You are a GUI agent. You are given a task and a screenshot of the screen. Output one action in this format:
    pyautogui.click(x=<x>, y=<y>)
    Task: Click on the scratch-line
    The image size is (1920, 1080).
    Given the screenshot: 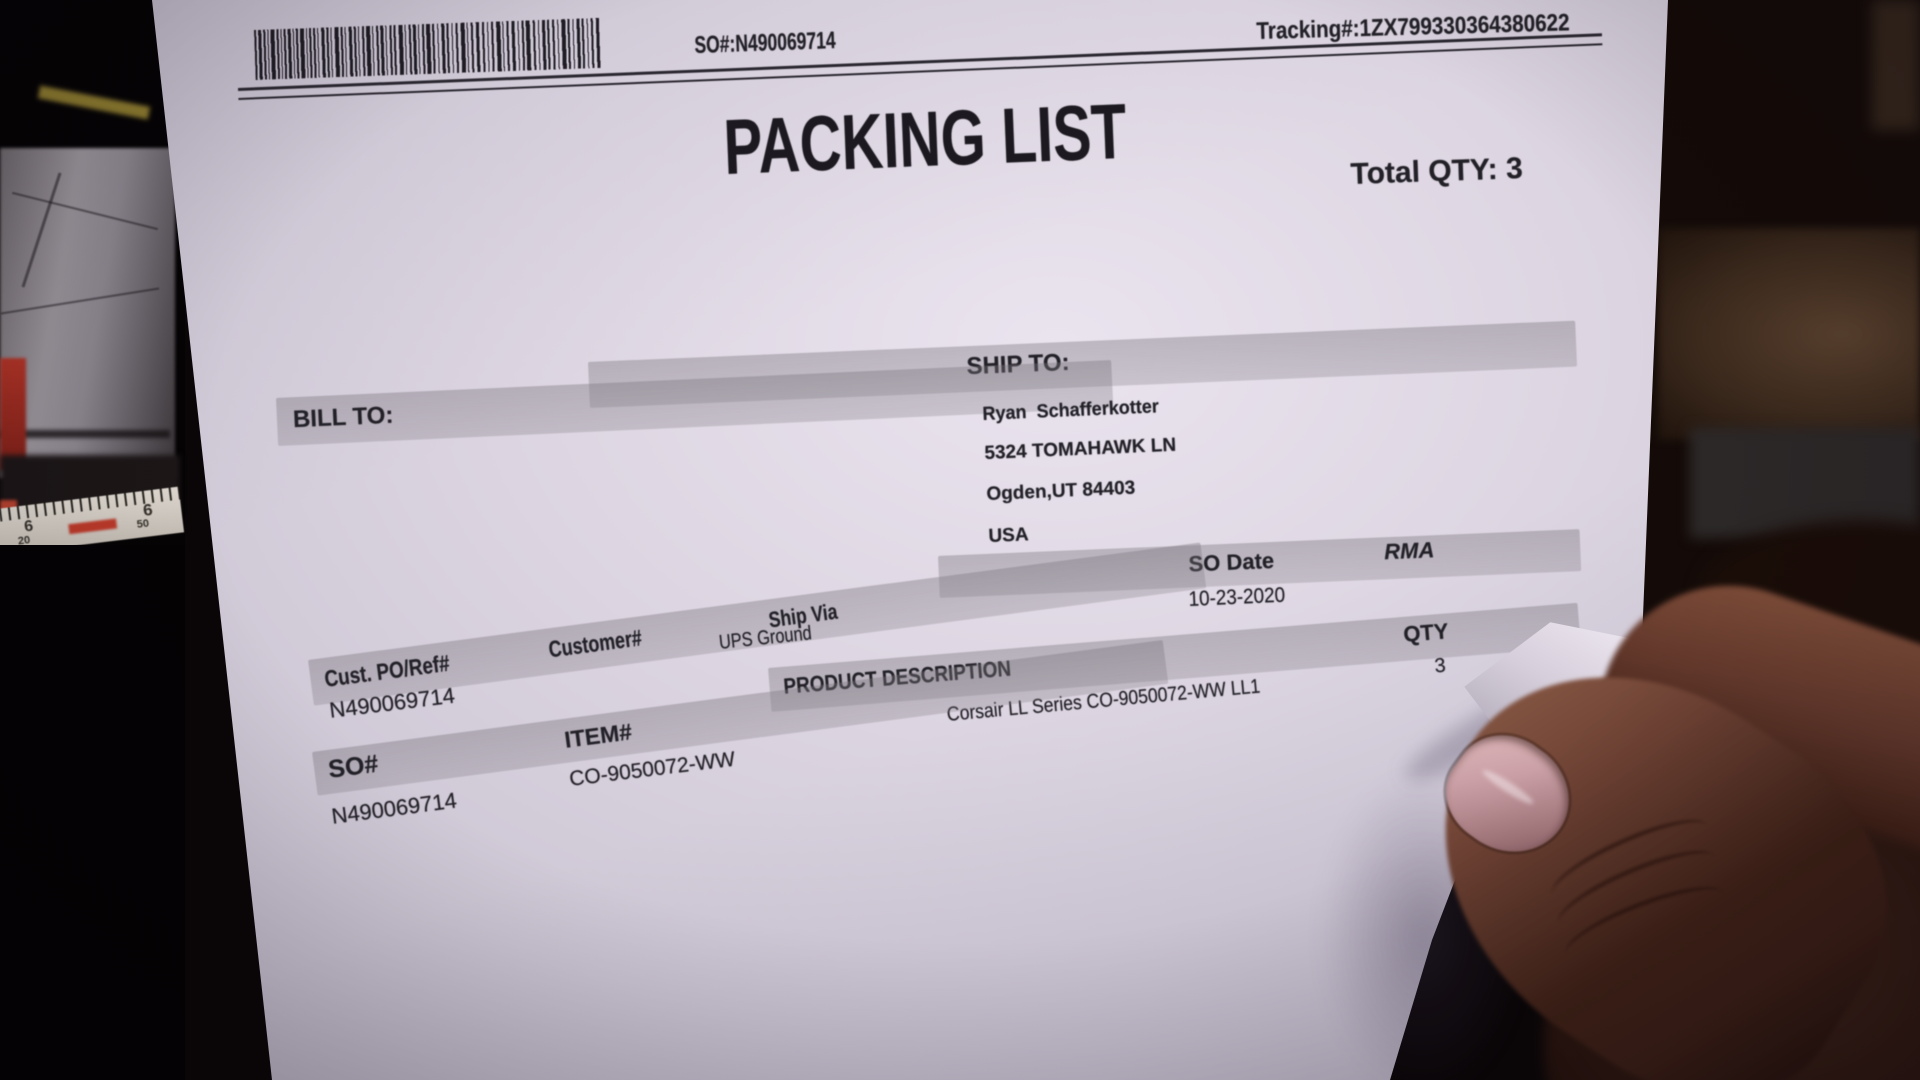 What is the action you would take?
    pyautogui.click(x=85, y=434)
    